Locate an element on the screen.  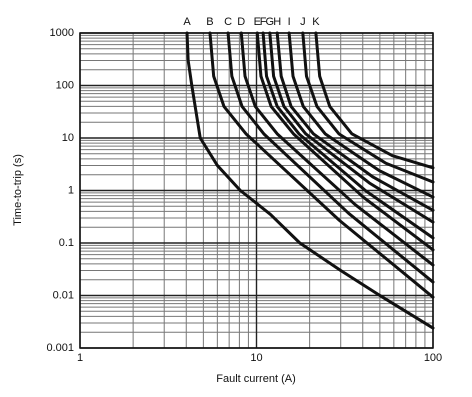
curve-label: F is located at coordinates (263, 22).